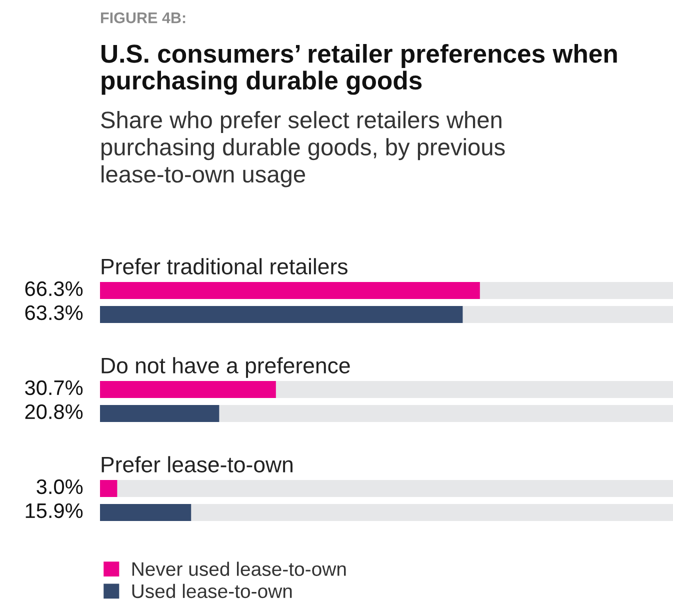  I want to click on data-label: 3.0%, so click(59, 486).